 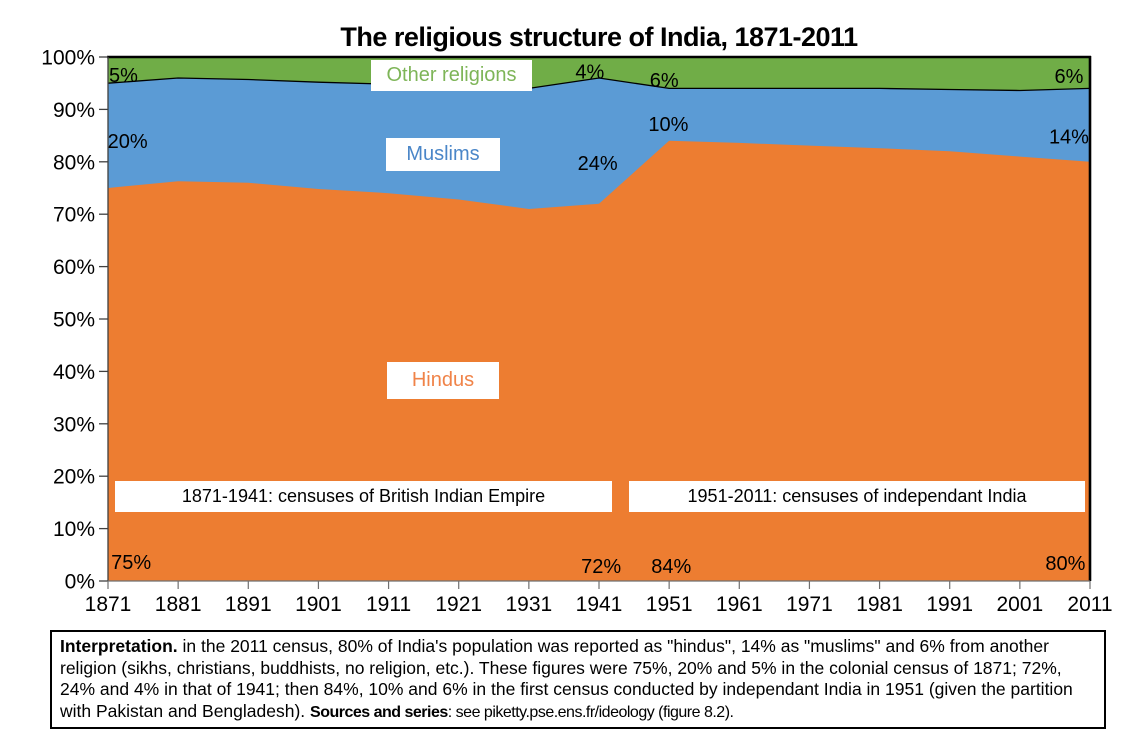 What do you see at coordinates (879, 604) in the screenshot?
I see `x-tick-label: 1981` at bounding box center [879, 604].